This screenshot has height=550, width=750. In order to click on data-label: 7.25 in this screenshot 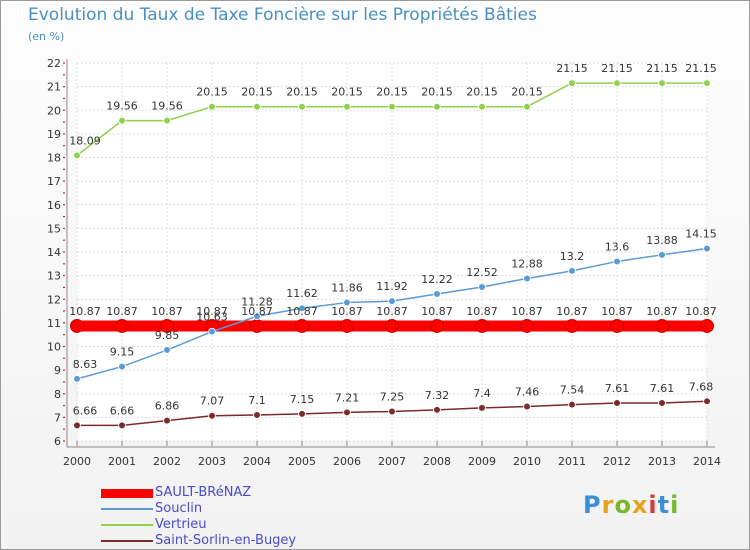, I will do `click(392, 396)`.